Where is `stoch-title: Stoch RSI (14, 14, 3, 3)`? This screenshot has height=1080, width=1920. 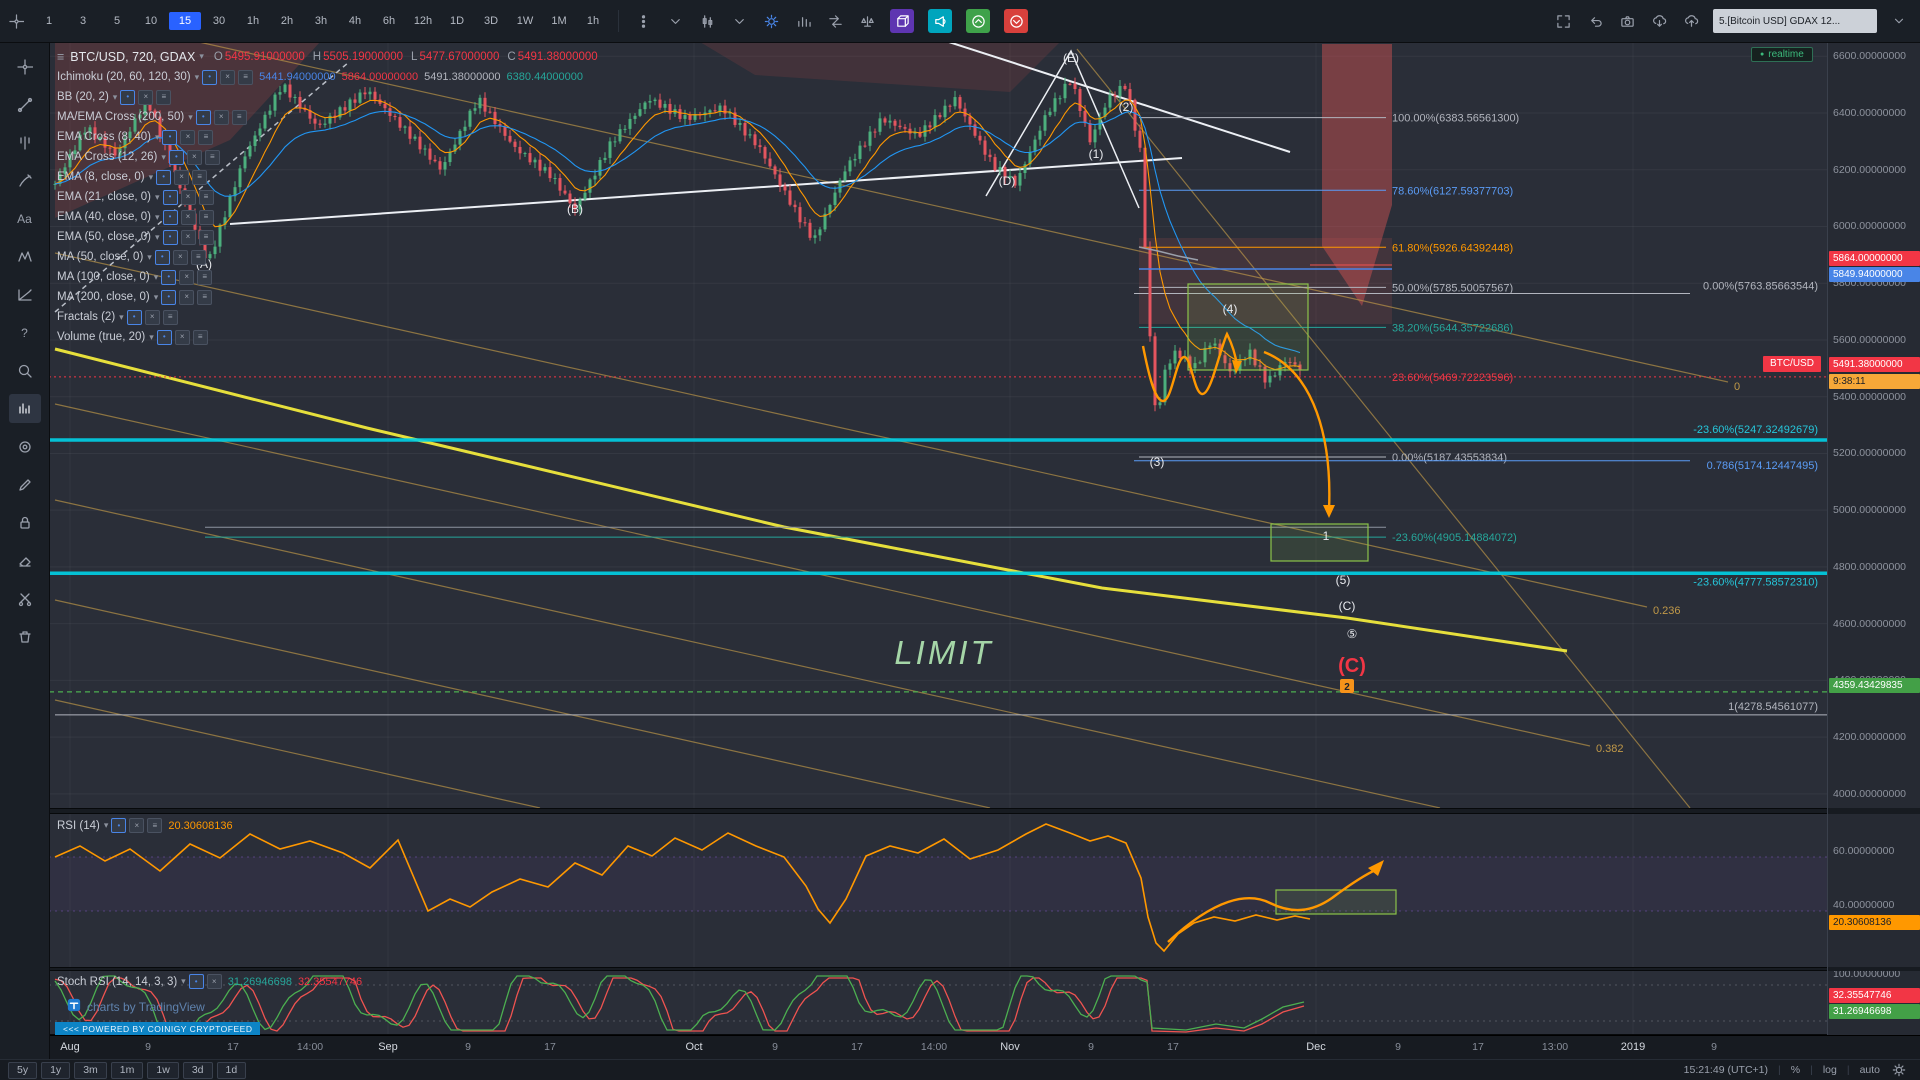 stoch-title: Stoch RSI (14, 14, 3, 3) is located at coordinates (117, 981).